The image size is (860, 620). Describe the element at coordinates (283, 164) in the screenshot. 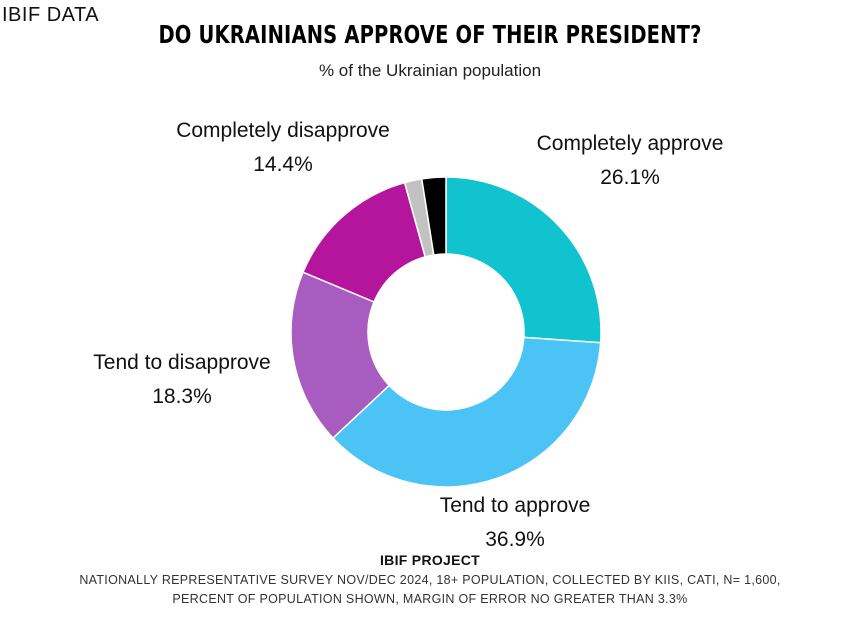

I see `slice-value: 14.4%` at that location.